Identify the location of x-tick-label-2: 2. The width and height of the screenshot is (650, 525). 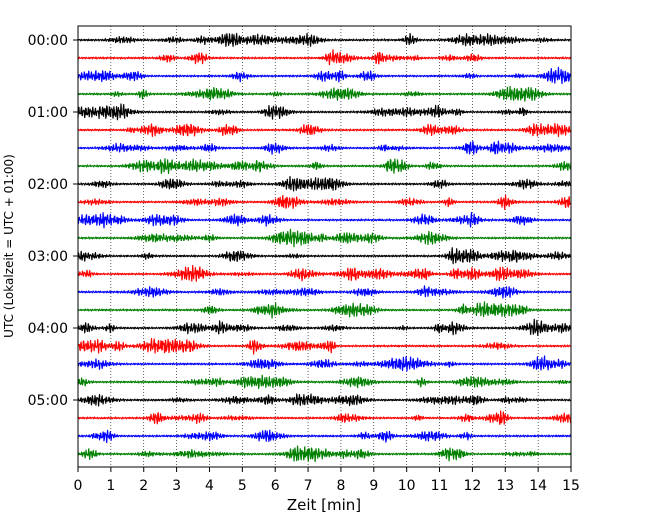
(143, 486).